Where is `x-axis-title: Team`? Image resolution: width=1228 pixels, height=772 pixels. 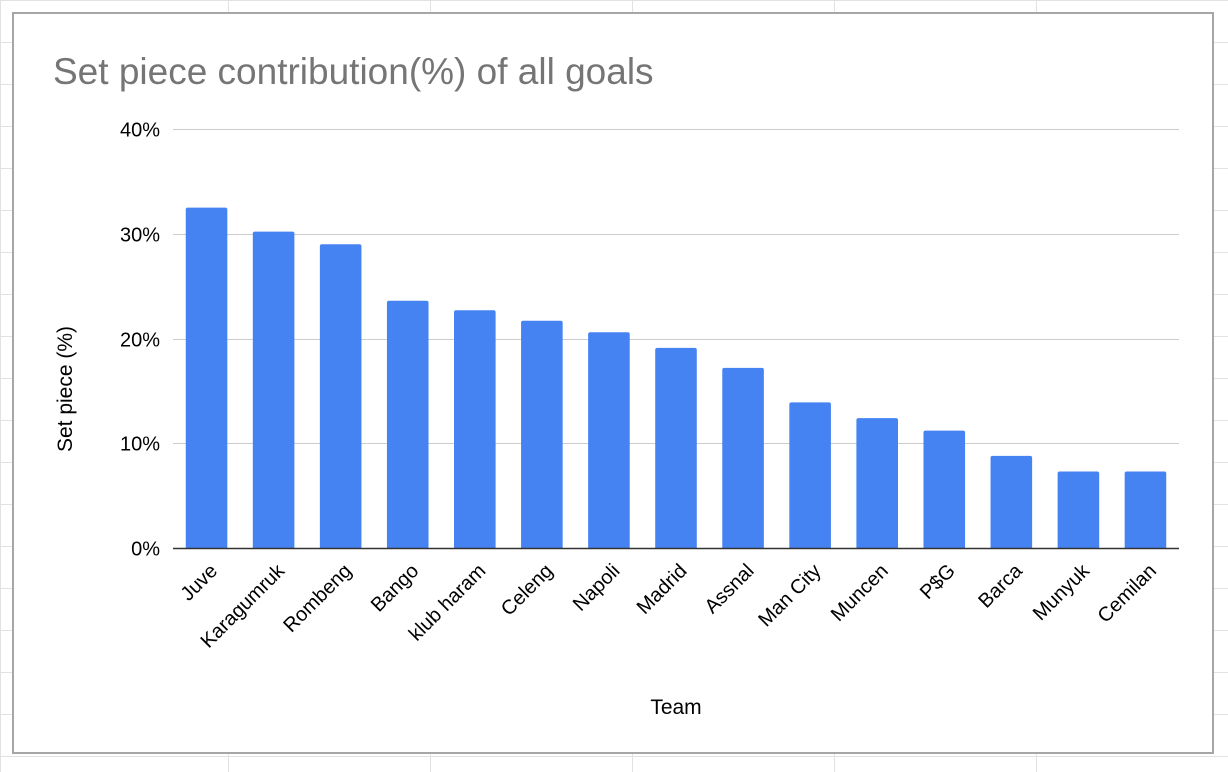 x-axis-title: Team is located at coordinates (675, 707).